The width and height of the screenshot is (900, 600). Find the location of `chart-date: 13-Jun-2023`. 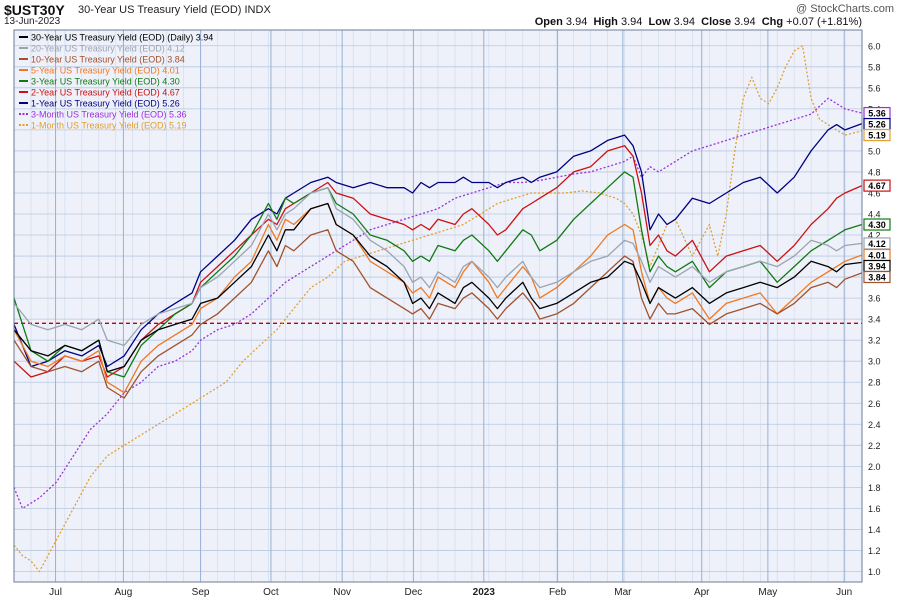

chart-date: 13-Jun-2023 is located at coordinates (32, 21).